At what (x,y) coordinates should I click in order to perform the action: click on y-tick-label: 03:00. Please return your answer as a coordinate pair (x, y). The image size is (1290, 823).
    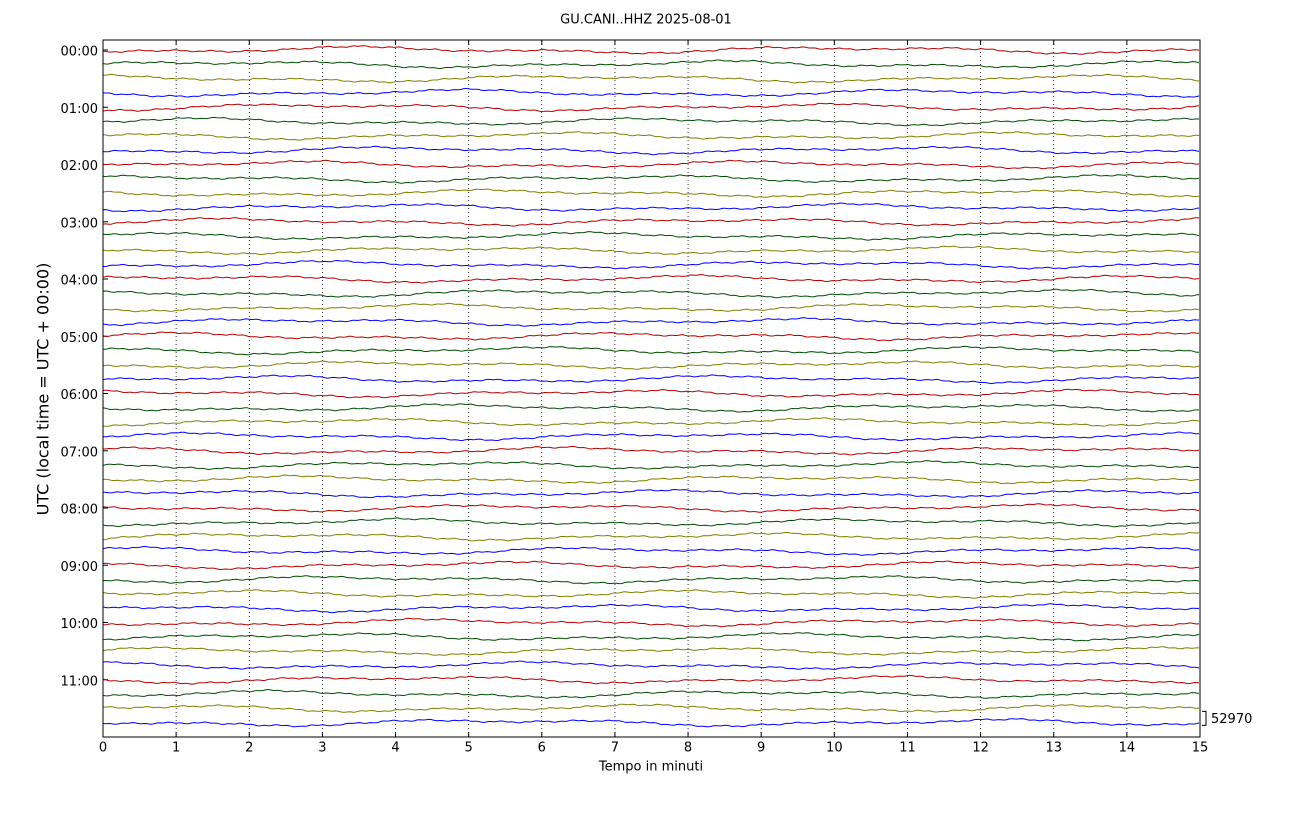
    Looking at the image, I should click on (79, 223).